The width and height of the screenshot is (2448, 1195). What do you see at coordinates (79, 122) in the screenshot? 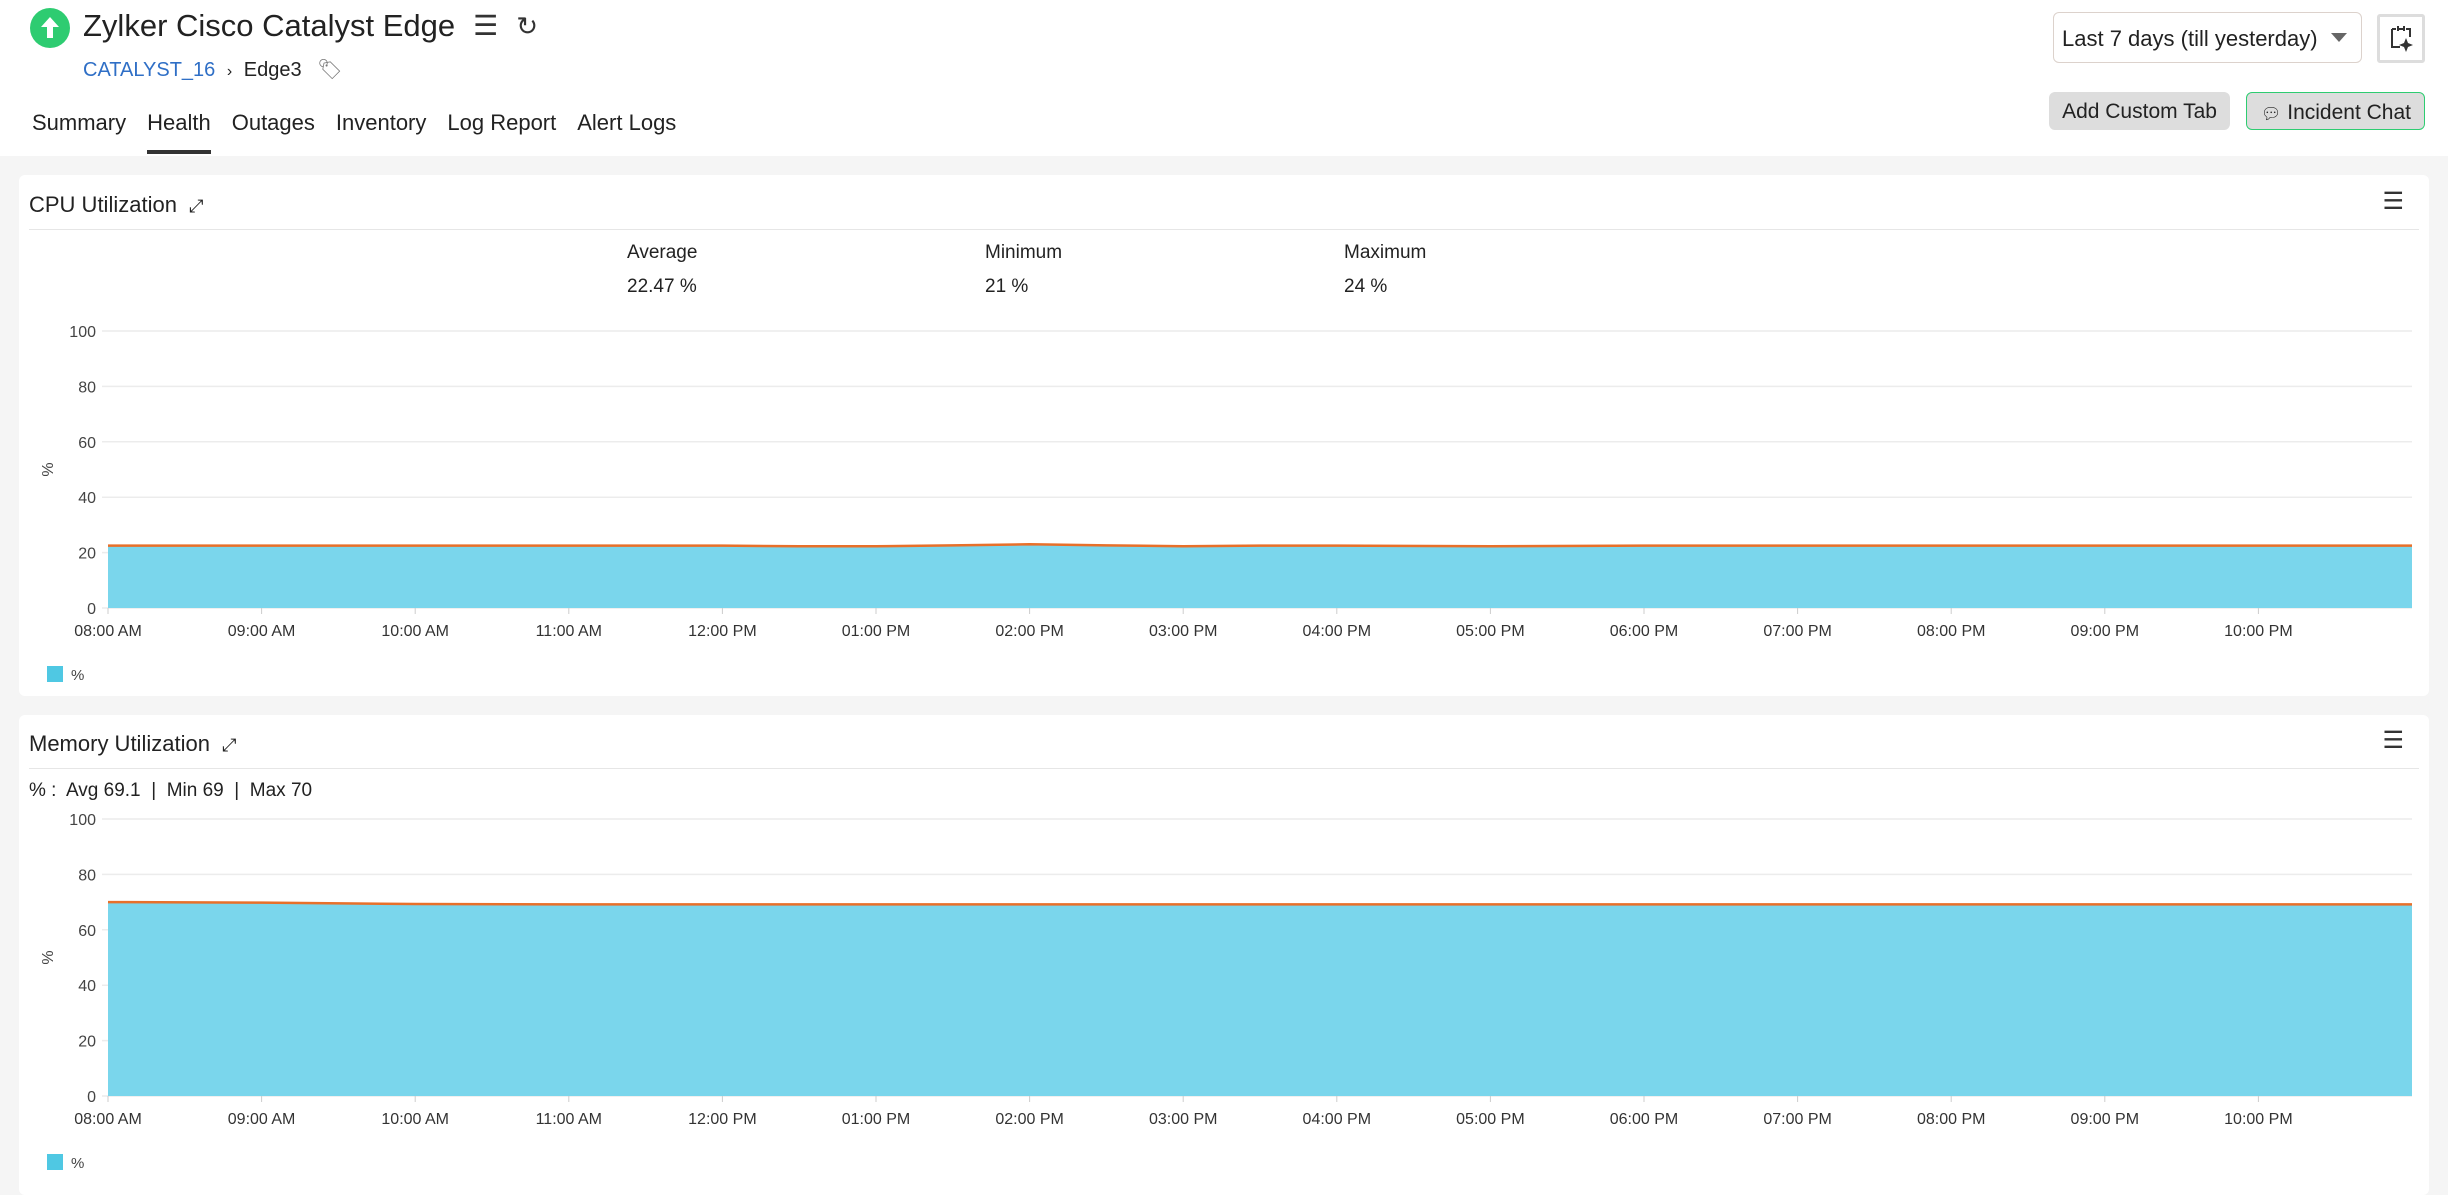
I see `tab-summary: Summary` at bounding box center [79, 122].